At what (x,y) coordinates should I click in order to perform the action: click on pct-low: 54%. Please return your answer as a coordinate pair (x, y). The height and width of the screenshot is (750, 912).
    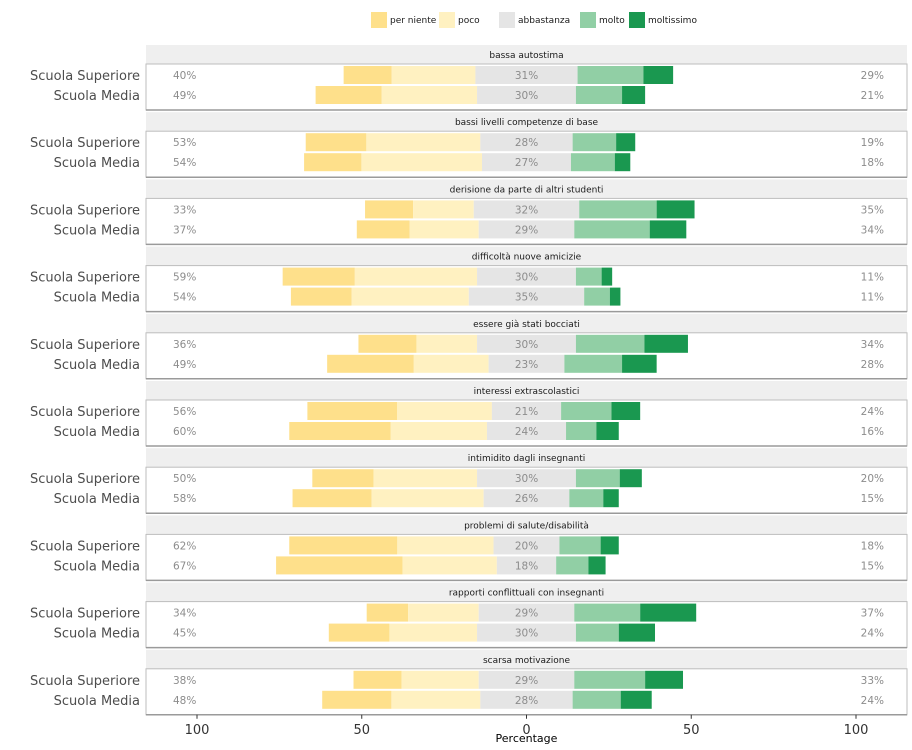
    Looking at the image, I should click on (184, 298).